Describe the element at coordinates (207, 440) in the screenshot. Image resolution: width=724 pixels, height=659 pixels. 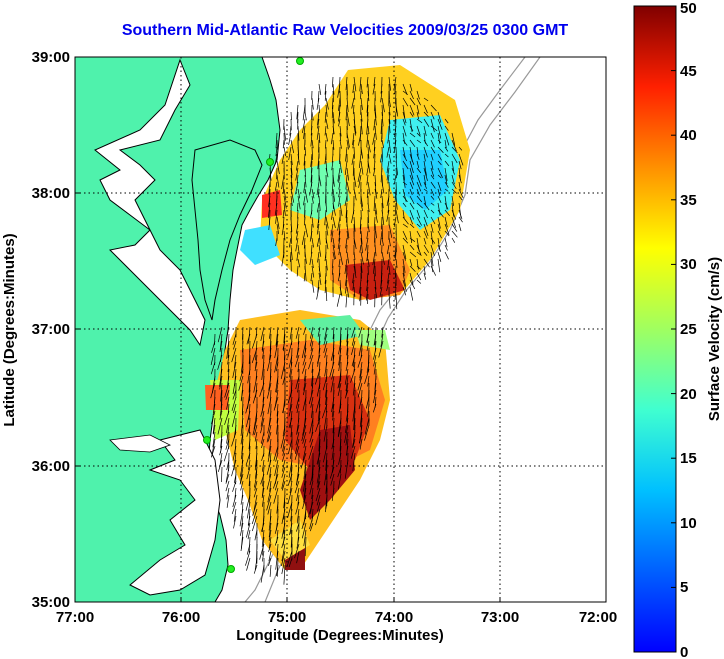
I see `station-dot-icon` at that location.